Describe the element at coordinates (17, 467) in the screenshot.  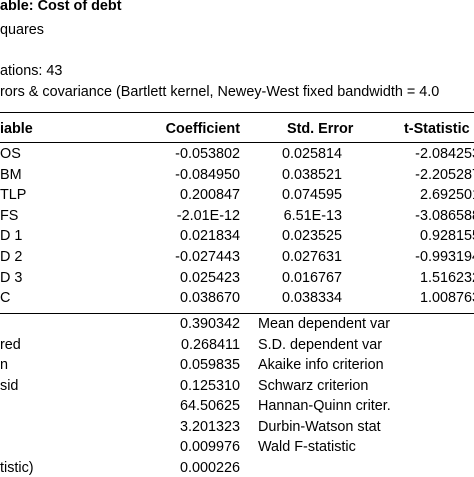
I see `stat-label: tistic)` at that location.